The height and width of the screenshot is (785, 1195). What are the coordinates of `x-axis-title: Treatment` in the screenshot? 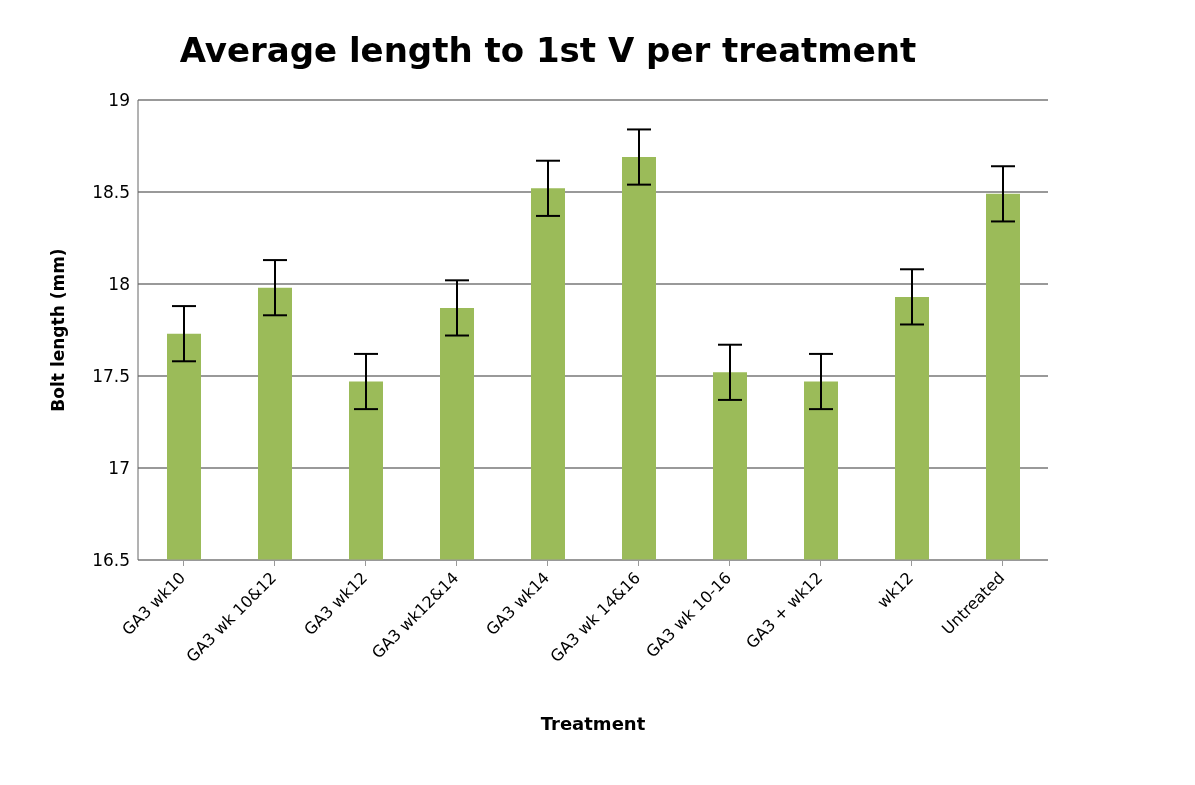 It's located at (593, 723).